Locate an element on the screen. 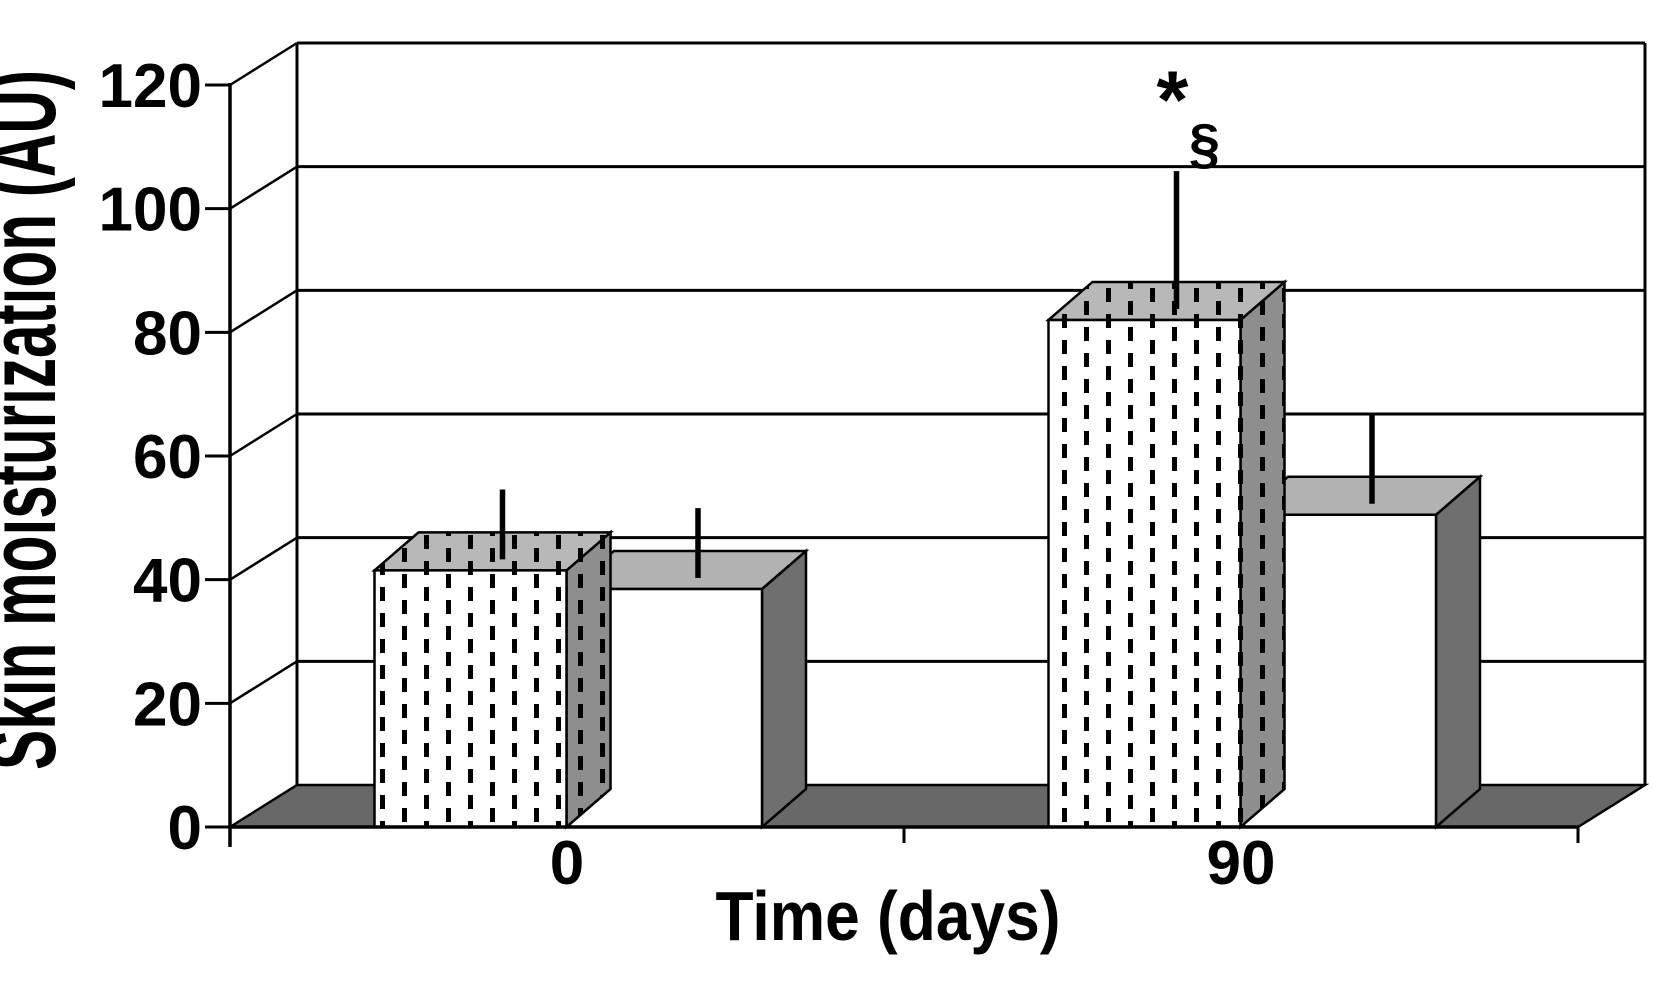 The image size is (1654, 992). y-tick-label: 60 is located at coordinates (167, 457).